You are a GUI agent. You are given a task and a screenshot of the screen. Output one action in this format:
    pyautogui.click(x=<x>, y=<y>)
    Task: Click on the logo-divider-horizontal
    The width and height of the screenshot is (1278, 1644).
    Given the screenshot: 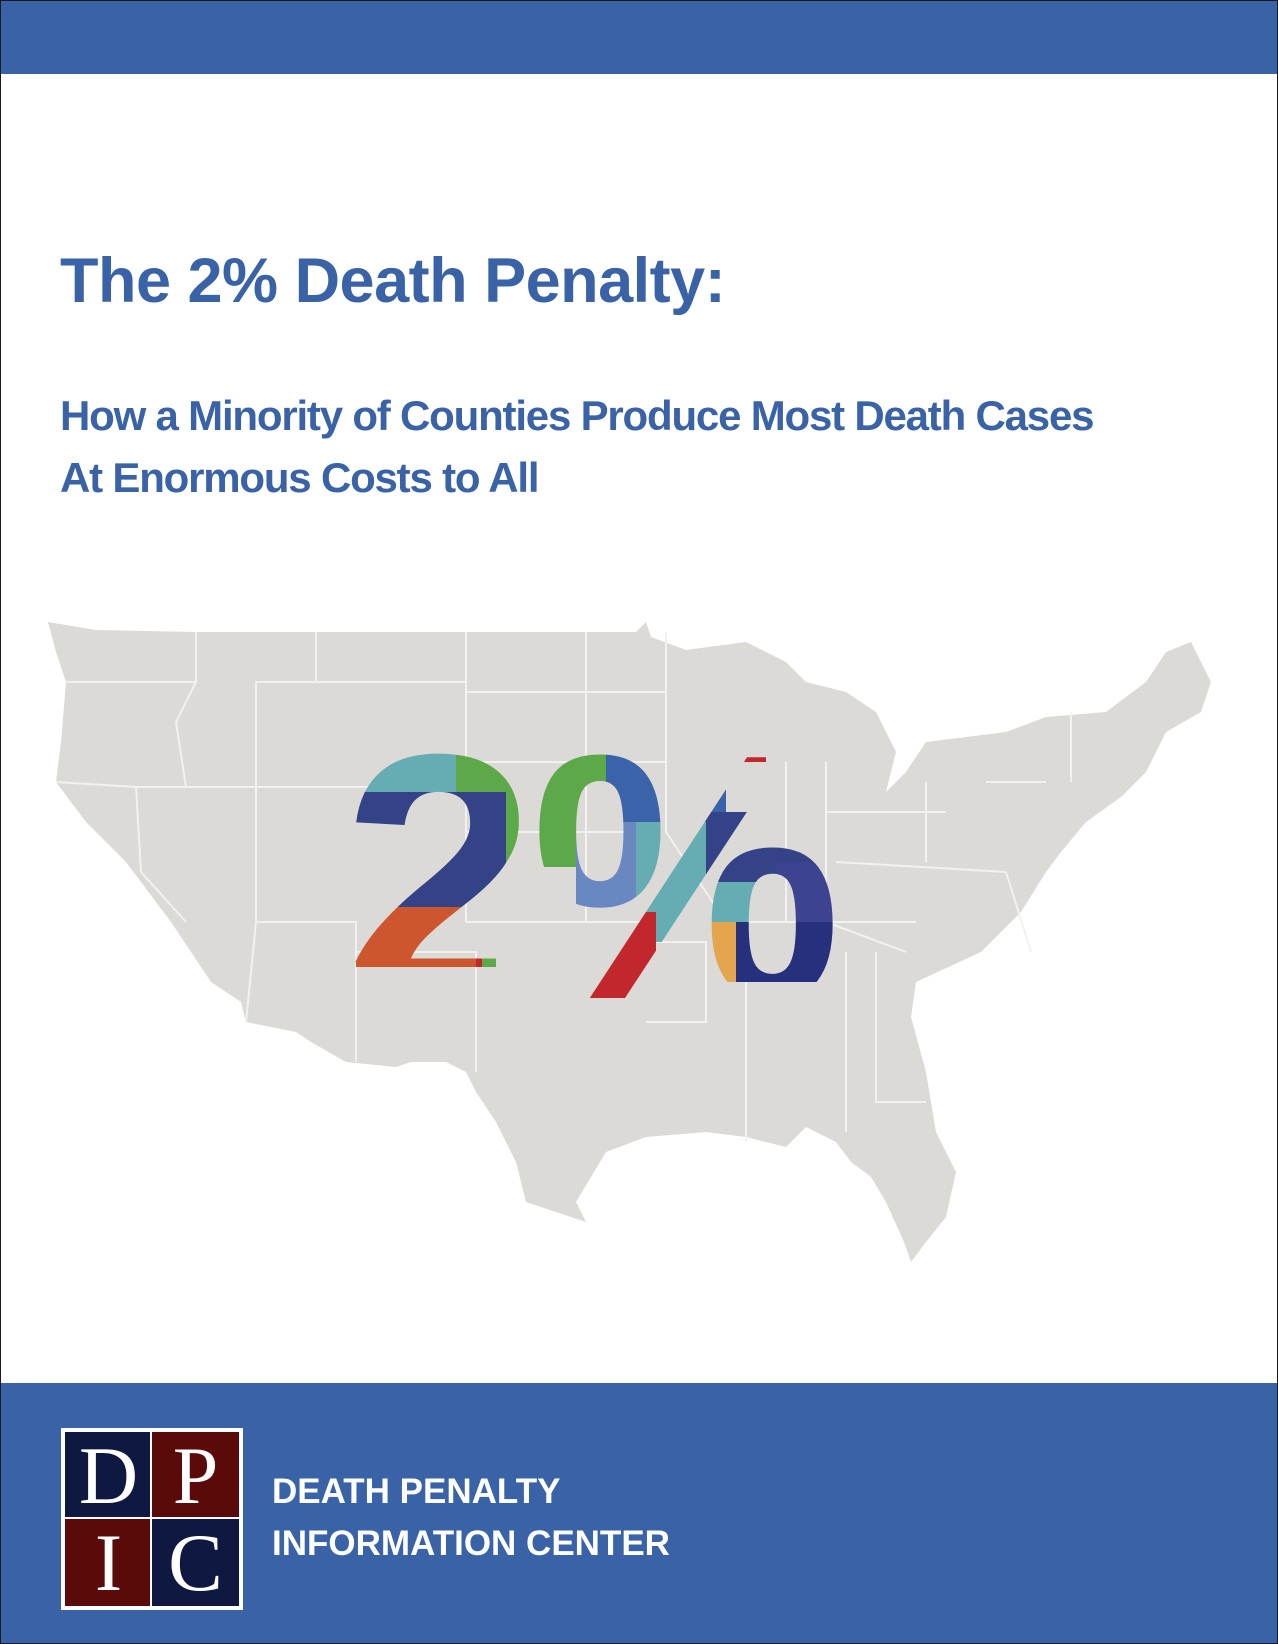 What is the action you would take?
    pyautogui.click(x=152, y=1518)
    